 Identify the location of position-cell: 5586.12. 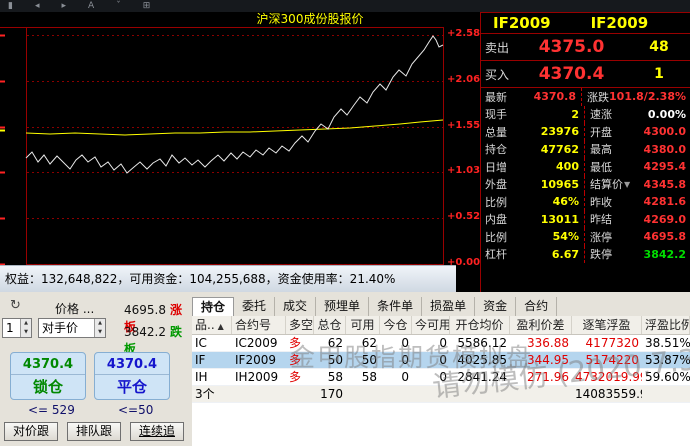
(482, 343).